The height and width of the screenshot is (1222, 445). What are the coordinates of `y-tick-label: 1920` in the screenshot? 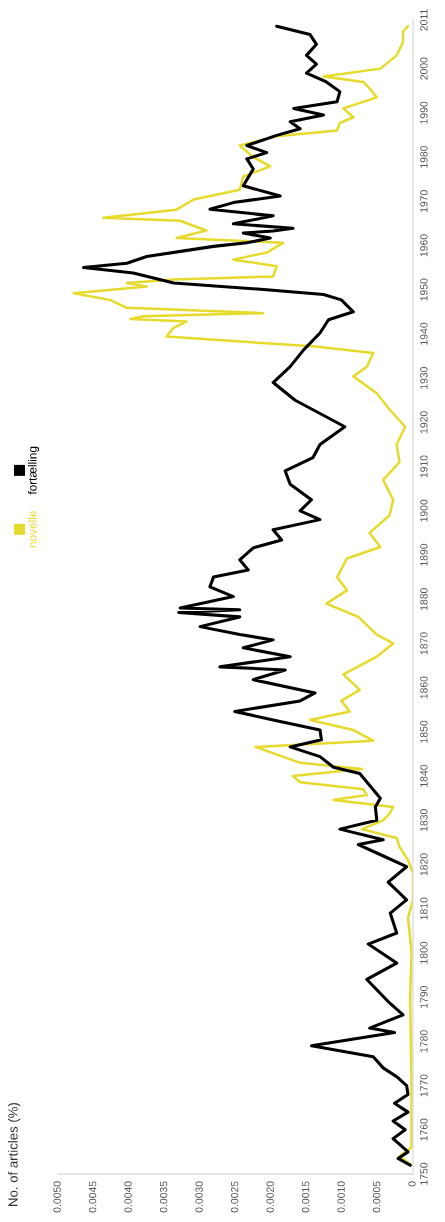 It's located at (424, 422).